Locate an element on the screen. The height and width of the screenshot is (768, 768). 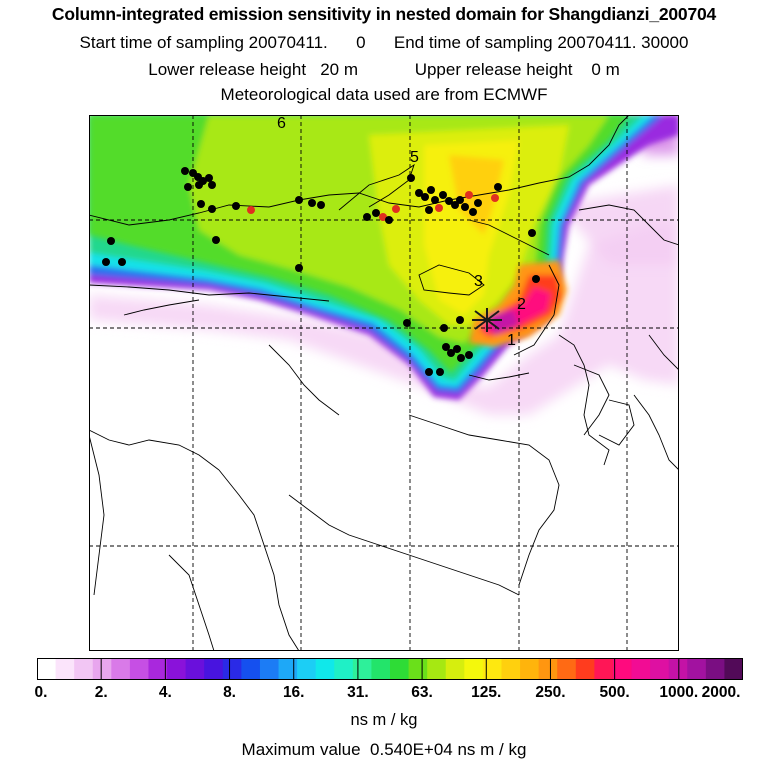
colorbar-tick-label: 500. is located at coordinates (614, 692).